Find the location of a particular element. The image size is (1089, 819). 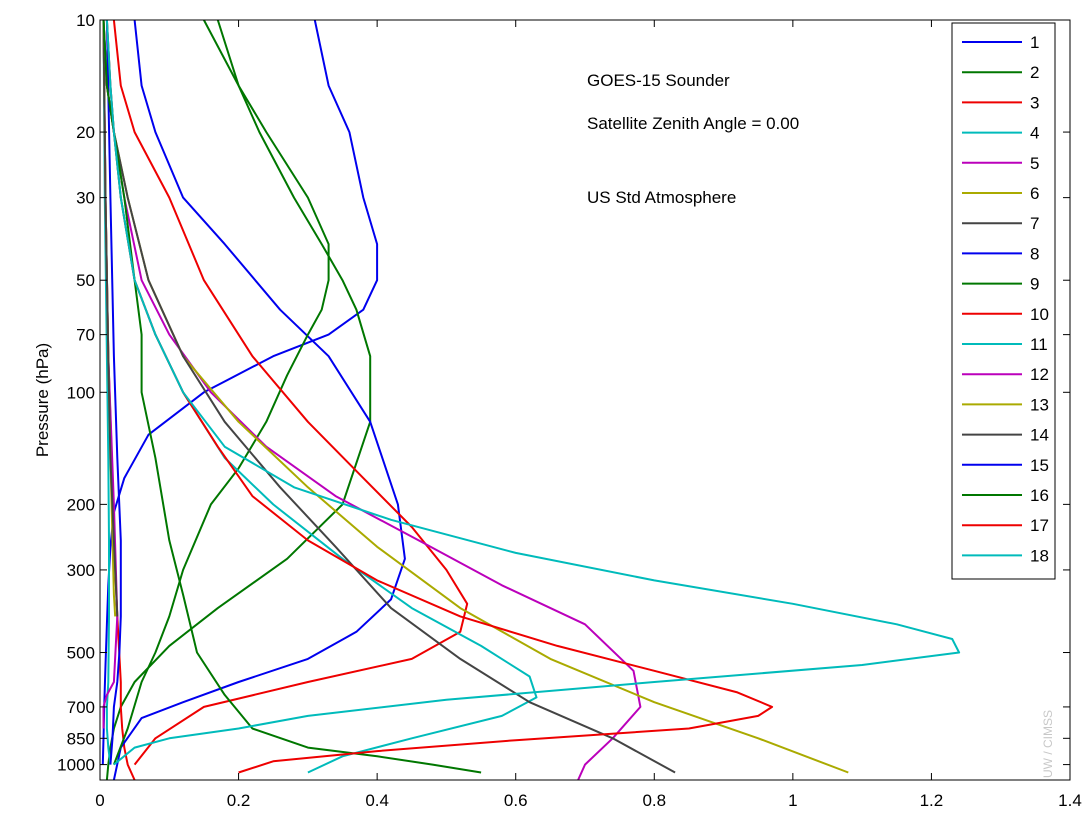

y-axis-label: Pressure (hPa) is located at coordinates (42, 400).